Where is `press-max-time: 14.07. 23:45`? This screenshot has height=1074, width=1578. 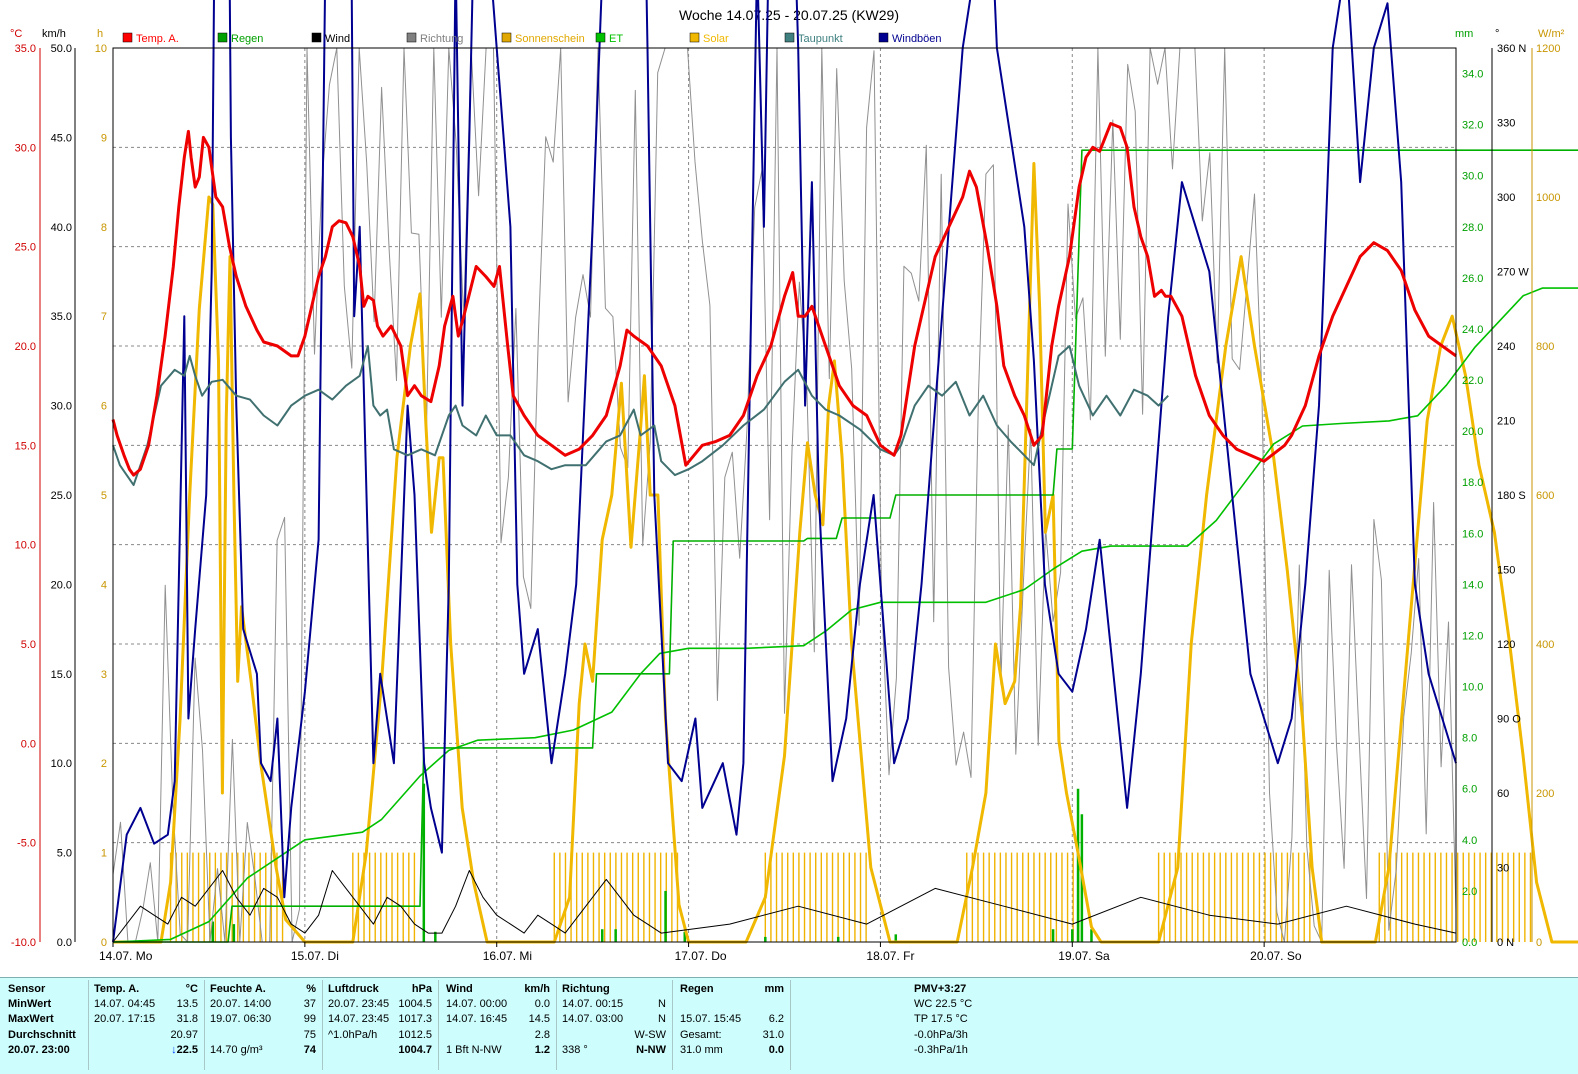 press-max-time: 14.07. 23:45 is located at coordinates (359, 1019).